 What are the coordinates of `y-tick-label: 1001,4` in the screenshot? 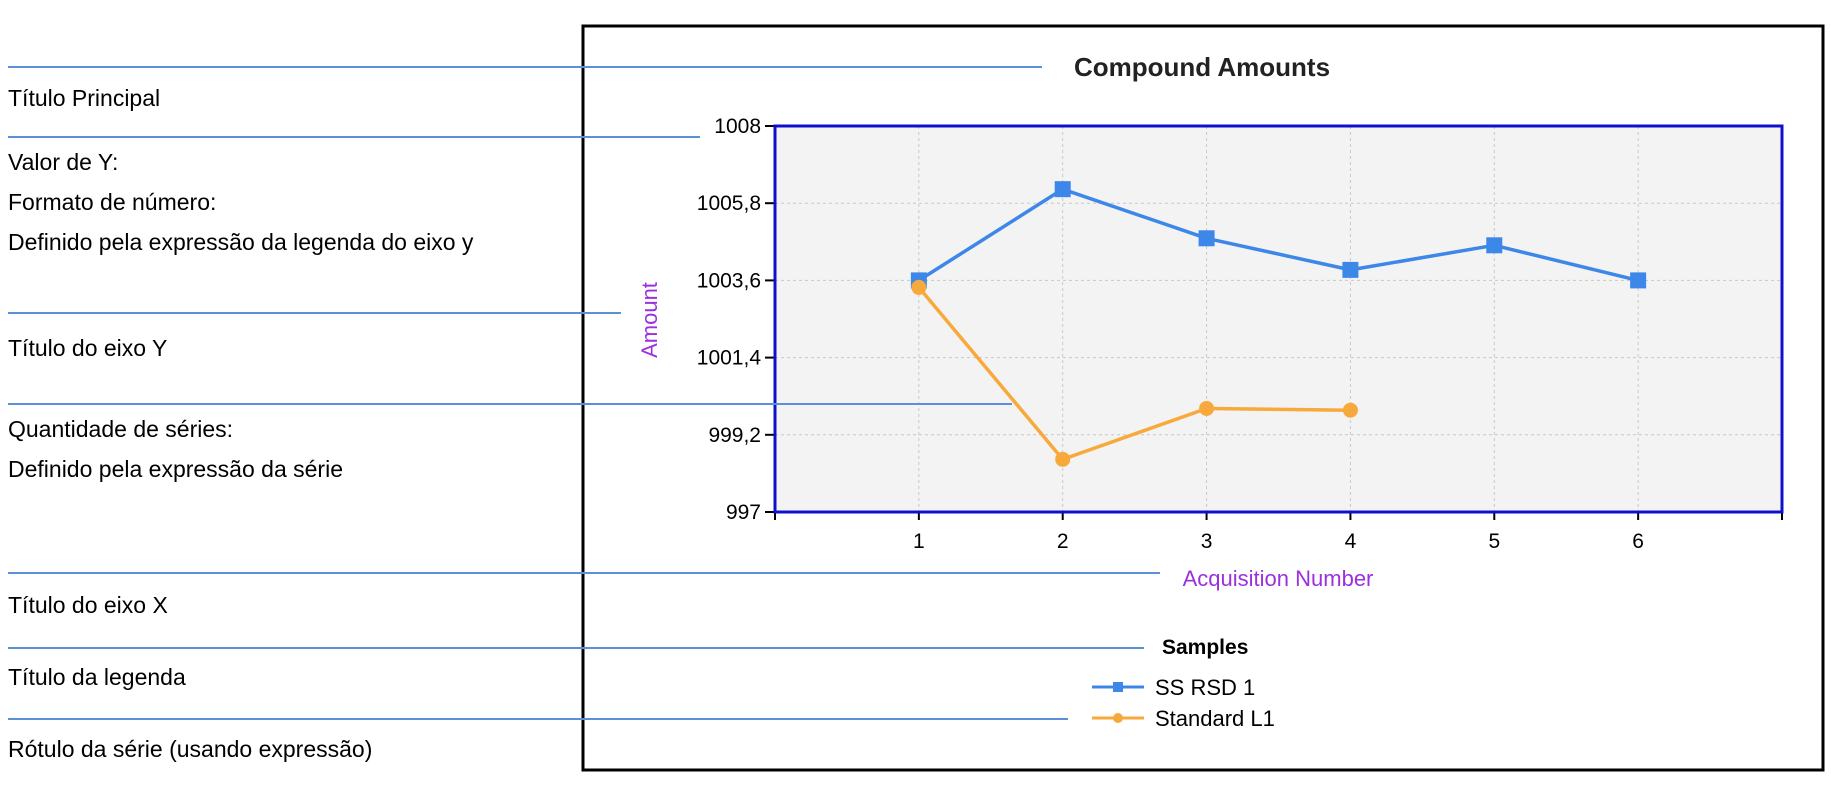 It's located at (729, 358).